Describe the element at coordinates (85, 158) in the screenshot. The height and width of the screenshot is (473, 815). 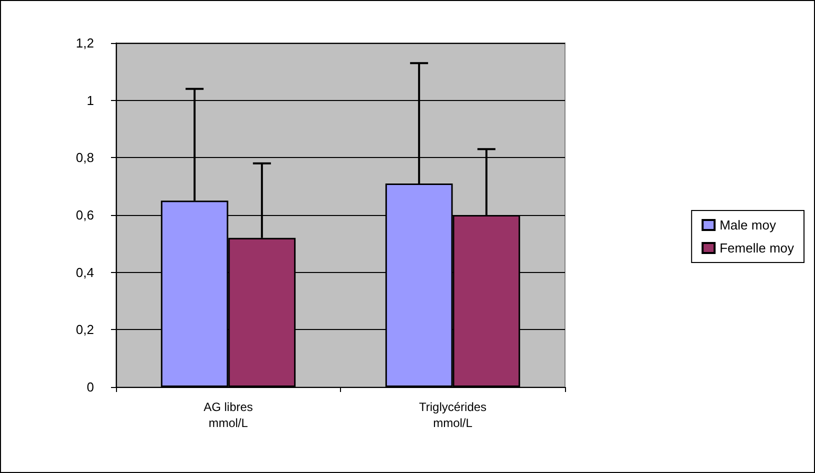
I see `y-tick-label: 0,8` at that location.